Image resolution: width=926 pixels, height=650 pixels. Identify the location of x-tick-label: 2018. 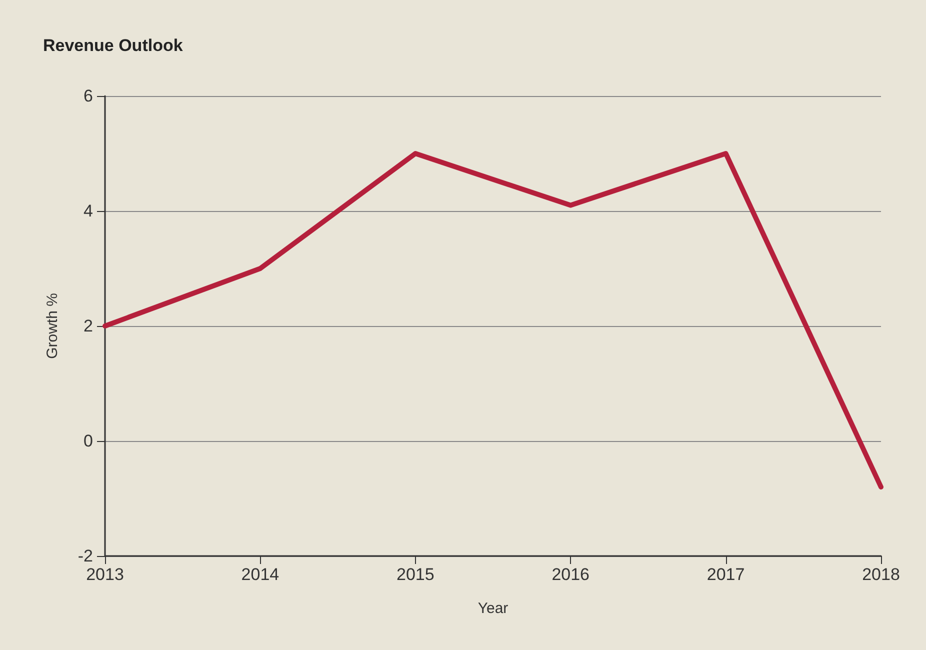
(881, 574).